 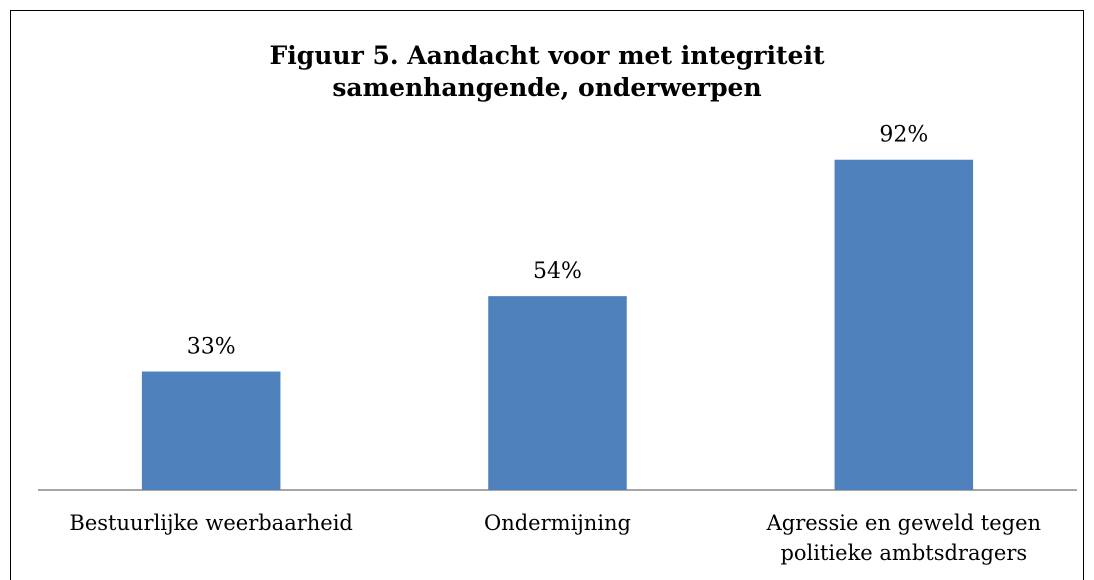 What do you see at coordinates (211, 347) in the screenshot?
I see `value-label: 33%` at bounding box center [211, 347].